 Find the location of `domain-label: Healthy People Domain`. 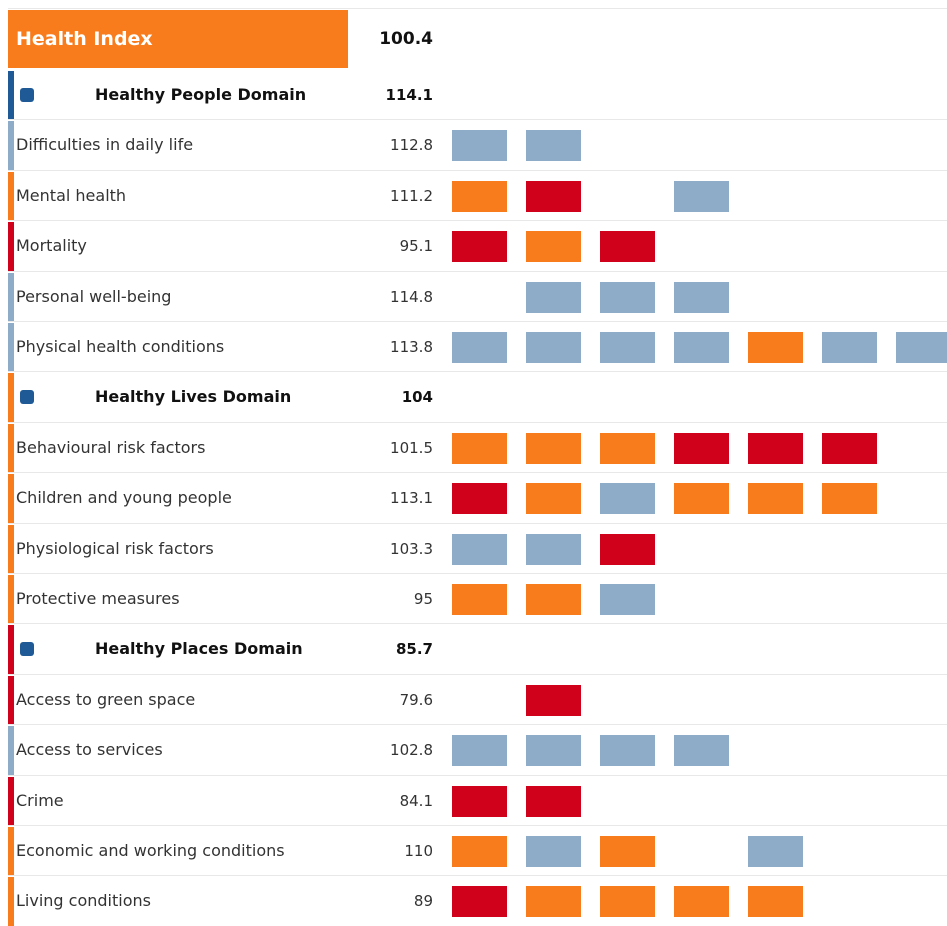

domain-label: Healthy People Domain is located at coordinates (201, 94).